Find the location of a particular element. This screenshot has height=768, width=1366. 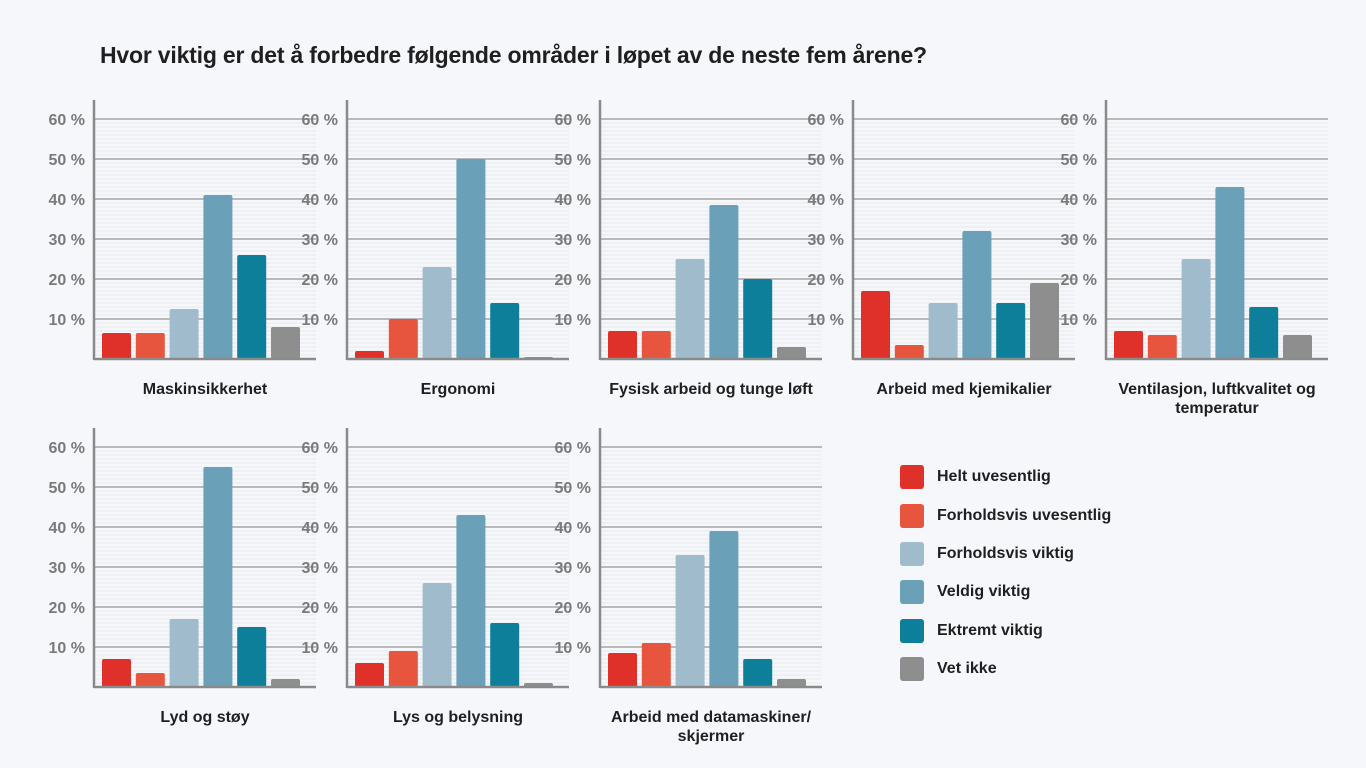

legend-item: Forholdsvis viktig is located at coordinates (1005, 554).